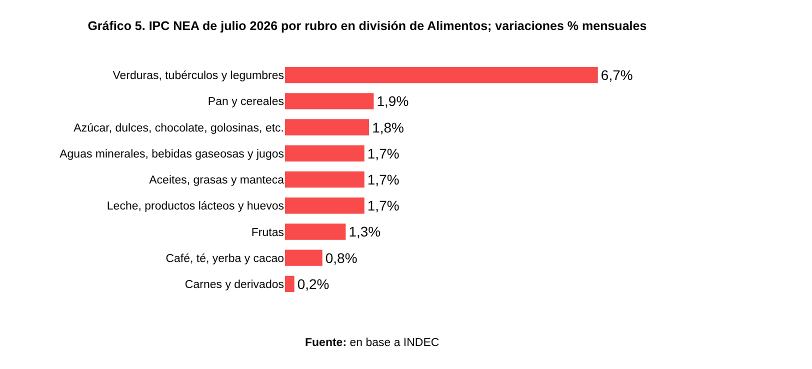 The width and height of the screenshot is (812, 369). Describe the element at coordinates (195, 206) in the screenshot. I see `y-tick-label: Leche, productos lácteos y huevos` at that location.